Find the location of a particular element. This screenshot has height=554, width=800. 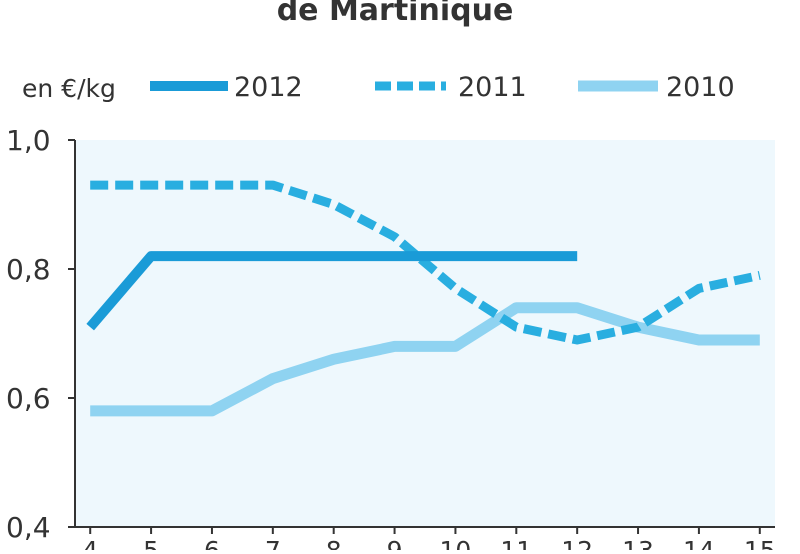

x-tick-label: 15 is located at coordinates (760, 543).